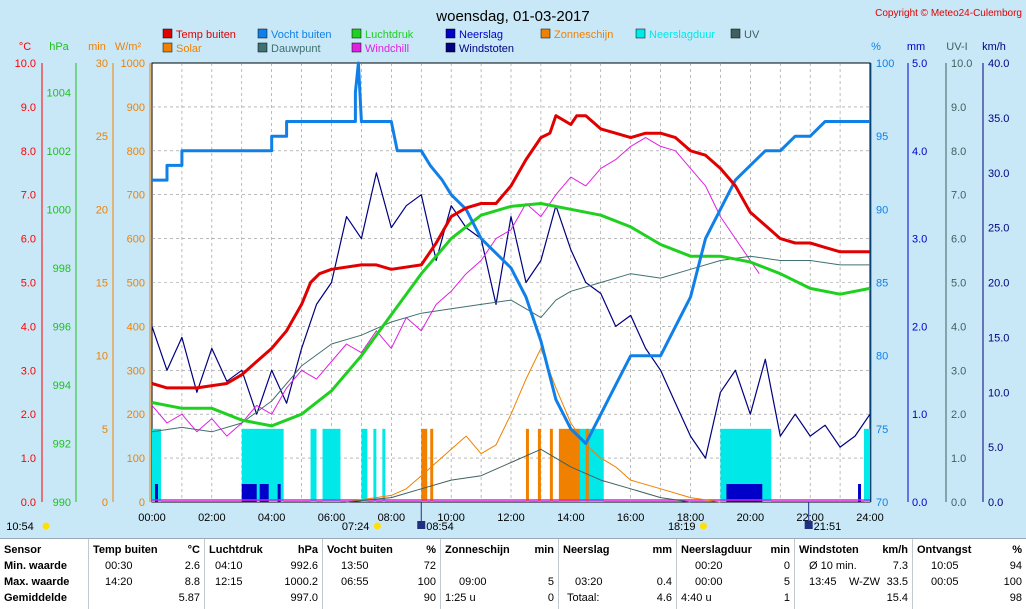 The width and height of the screenshot is (1026, 609). I want to click on legend-label-4: Zonneschijn, so click(583, 35).